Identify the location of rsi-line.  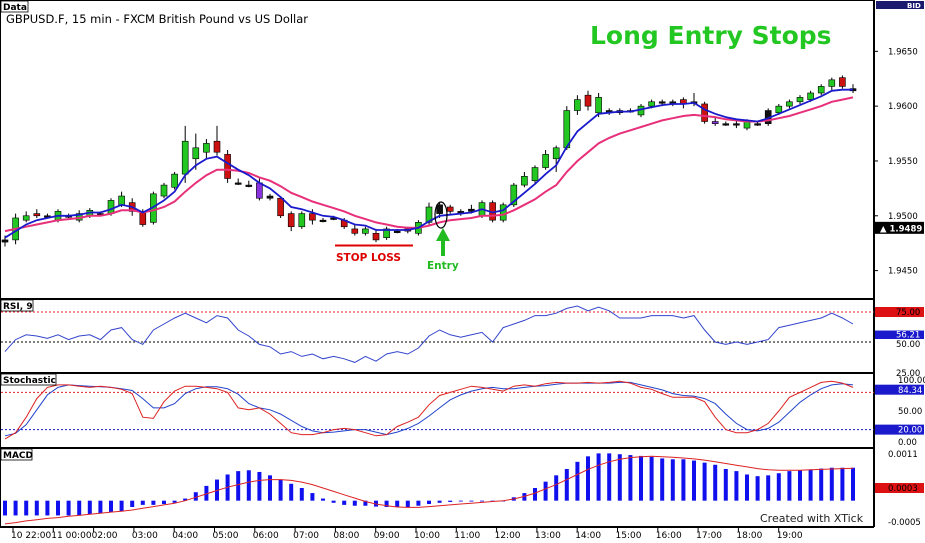
(429, 334).